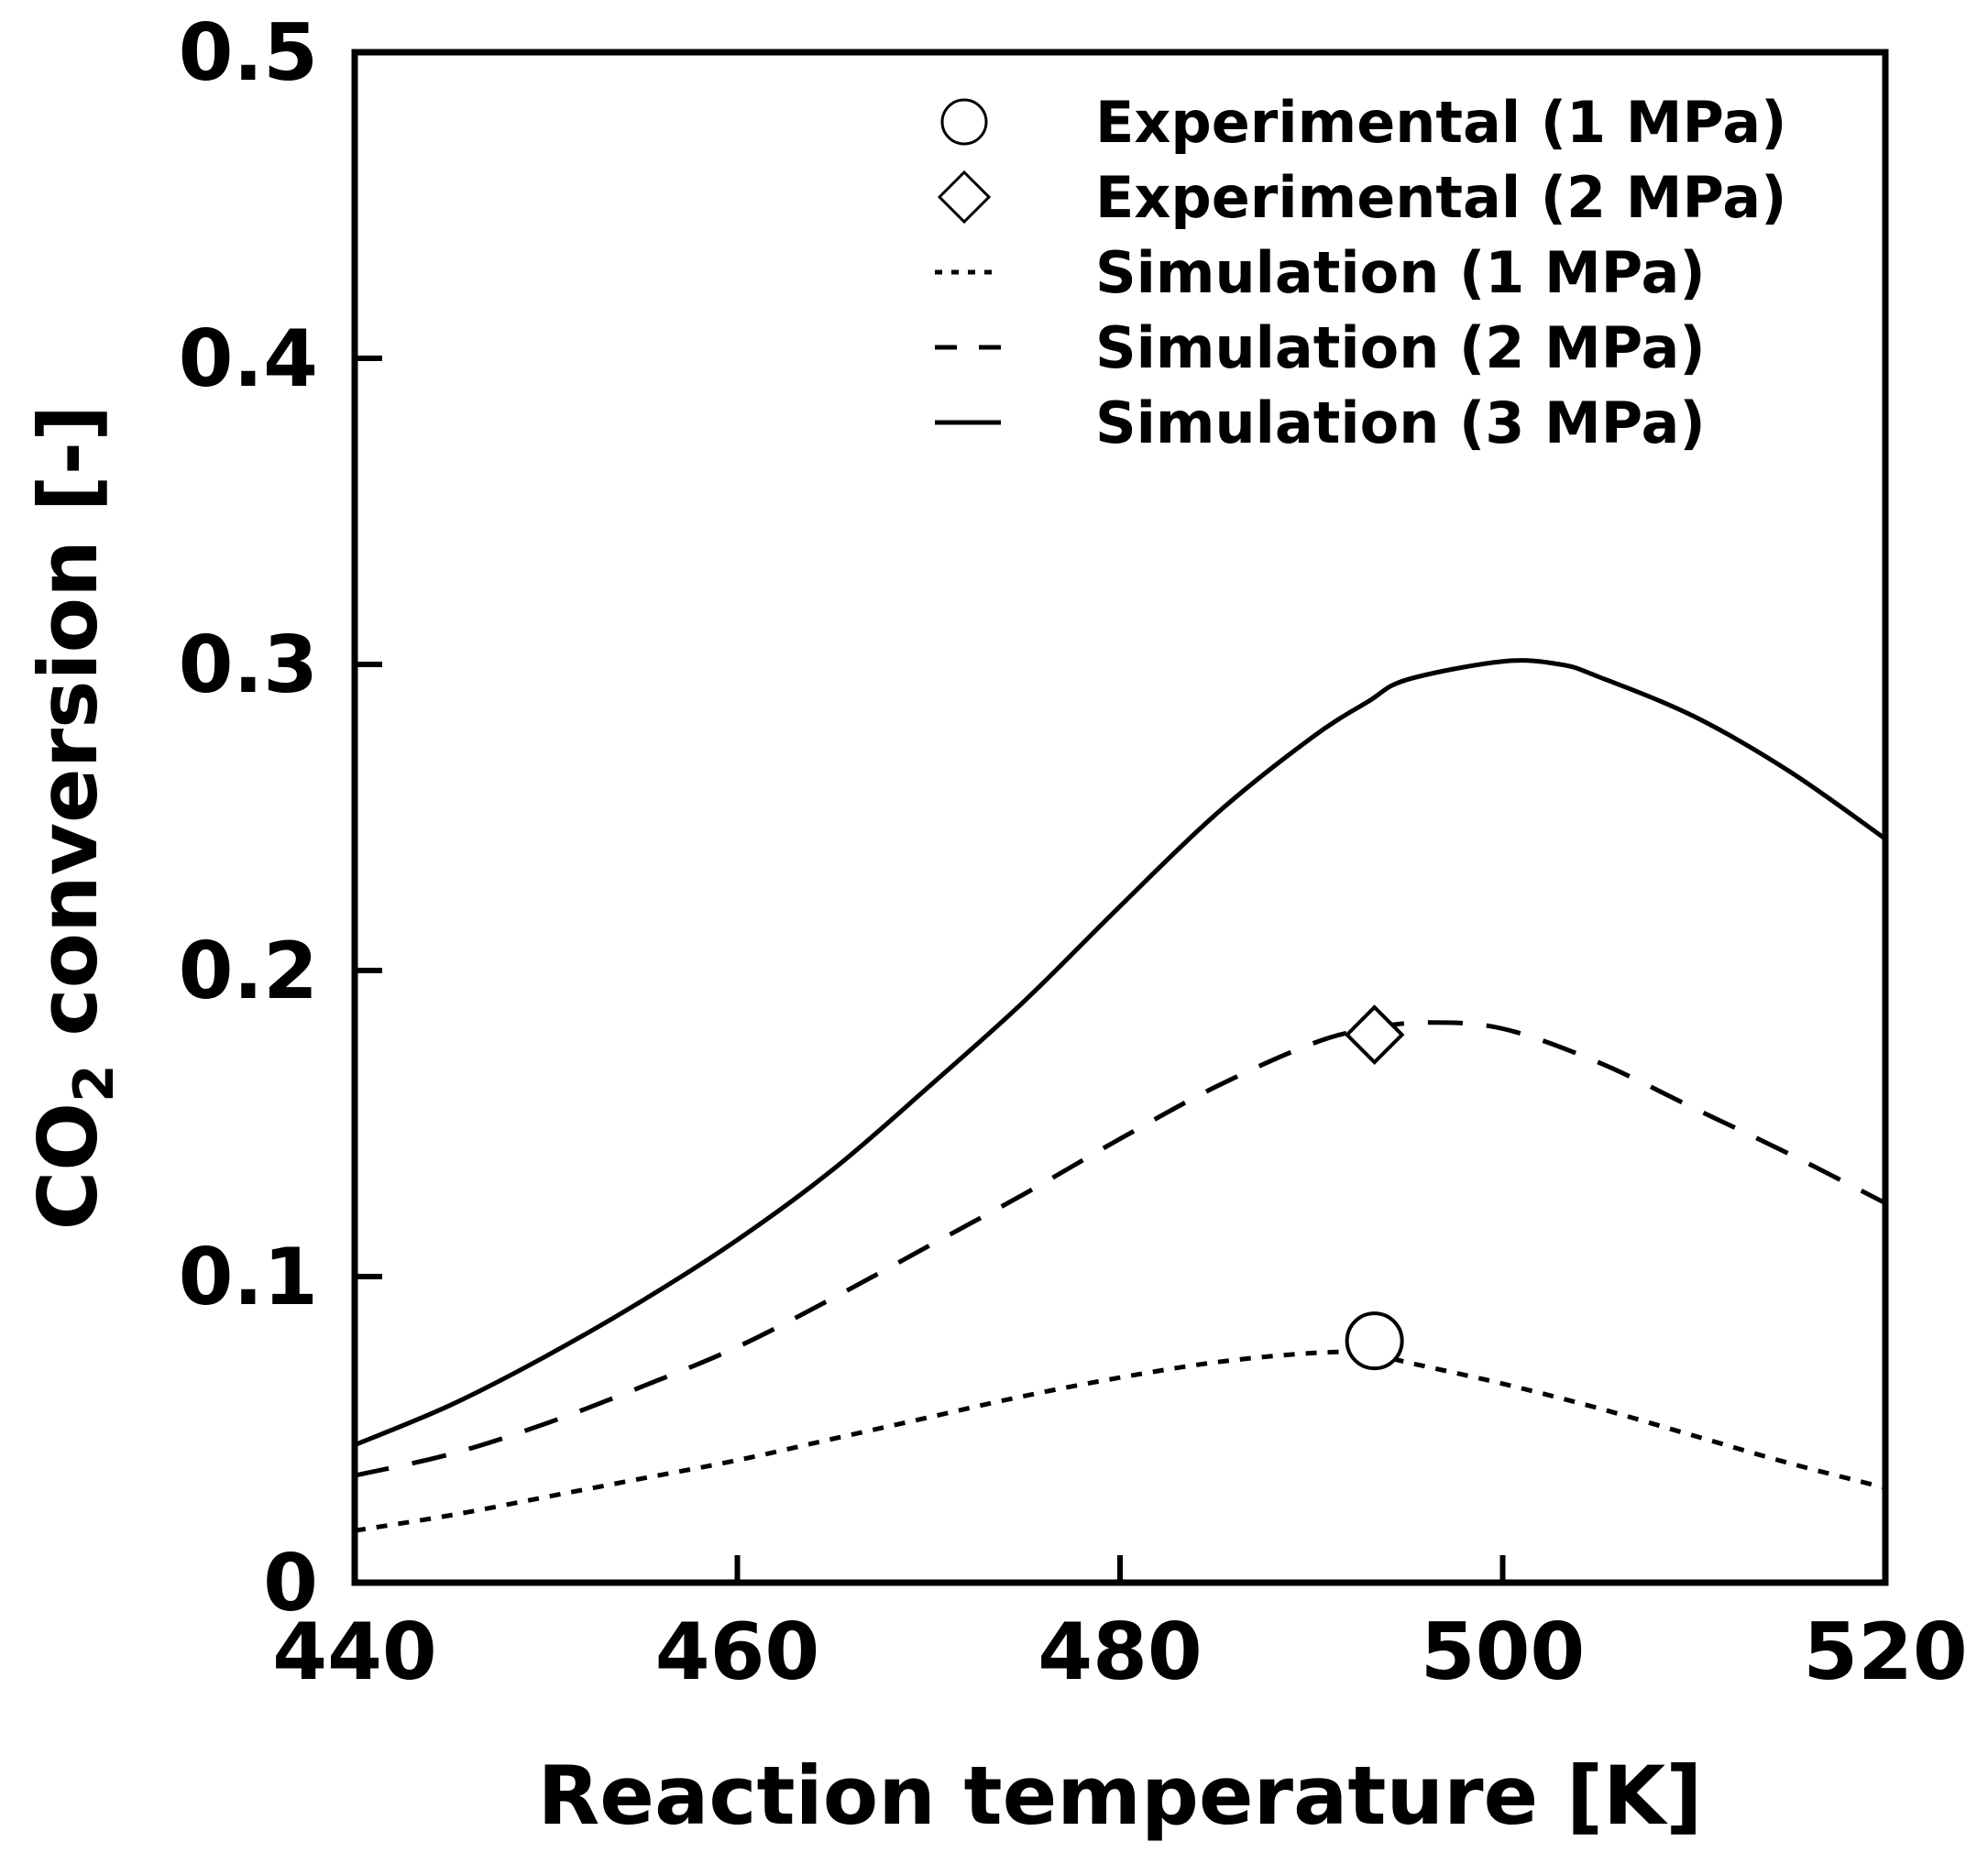 The width and height of the screenshot is (1988, 1864). What do you see at coordinates (248, 359) in the screenshot?
I see `y-tick-label: 0.4` at bounding box center [248, 359].